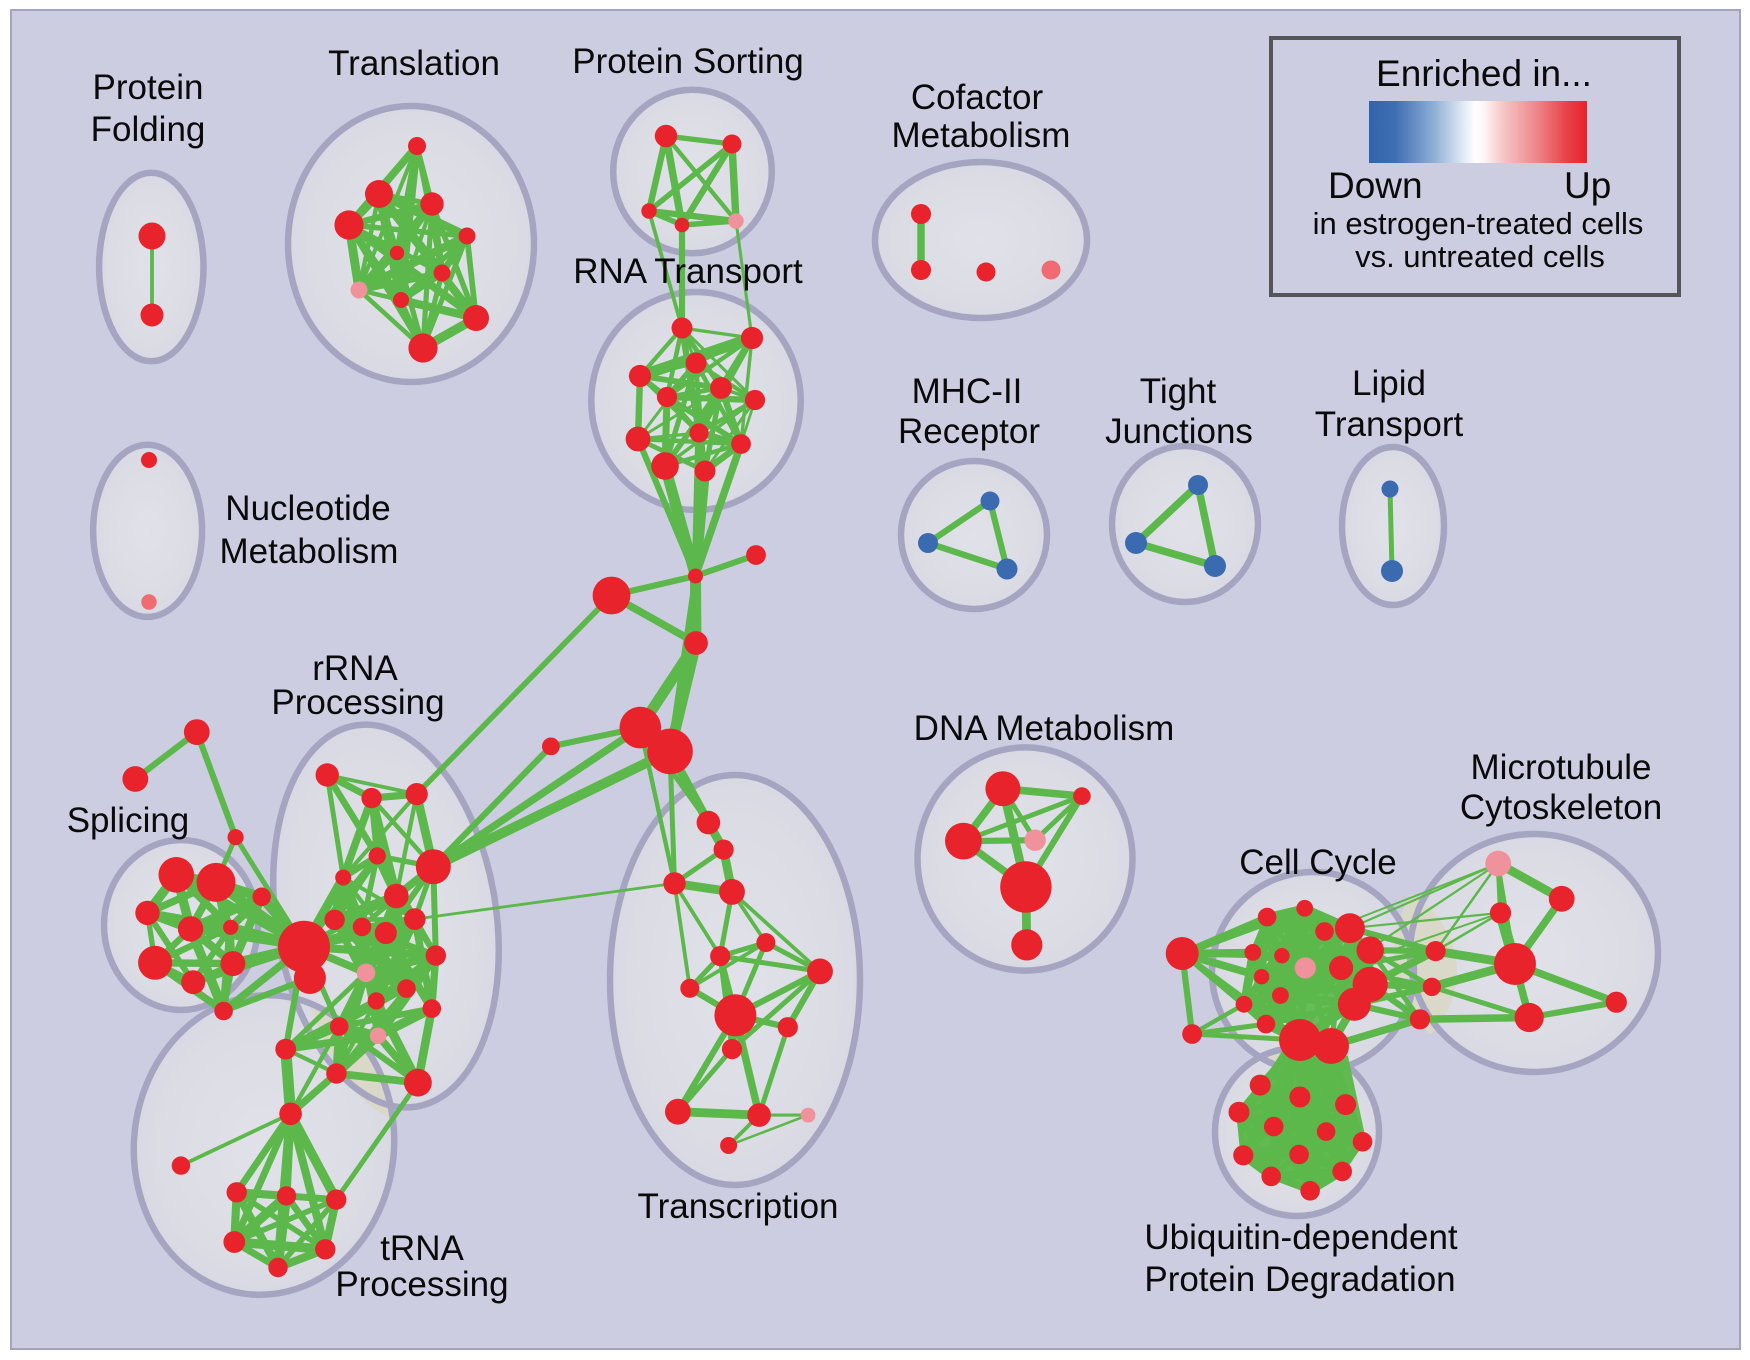 This screenshot has height=1360, width=1750. What do you see at coordinates (1318, 862) in the screenshot?
I see `svg-text: Cell Cycle` at bounding box center [1318, 862].